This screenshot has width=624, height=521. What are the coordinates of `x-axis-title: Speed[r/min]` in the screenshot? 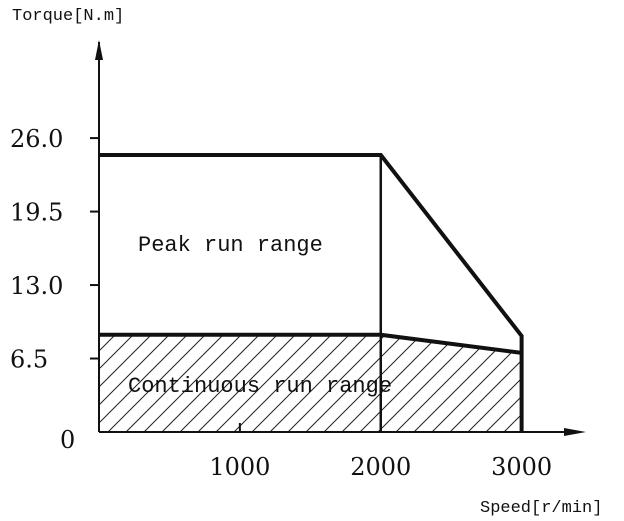 It's located at (541, 508).